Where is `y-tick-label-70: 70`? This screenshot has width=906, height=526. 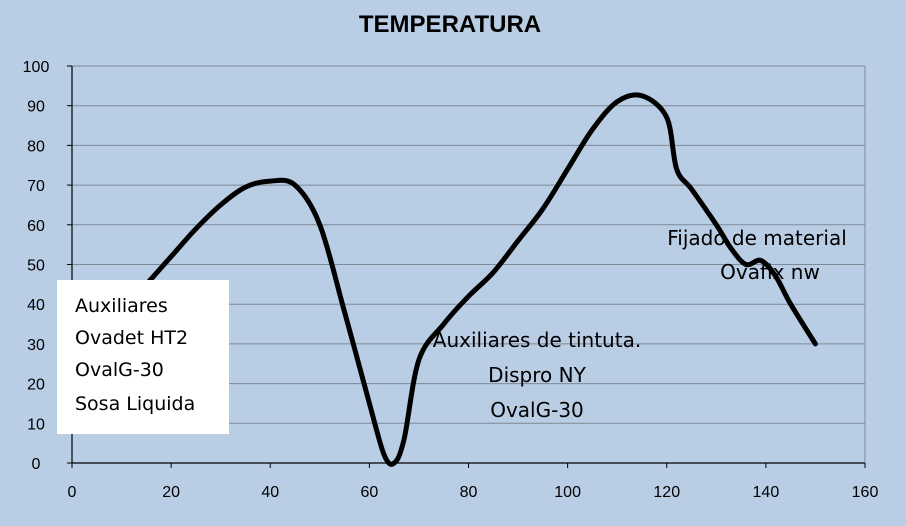
y-tick-label-70: 70 is located at coordinates (36, 186).